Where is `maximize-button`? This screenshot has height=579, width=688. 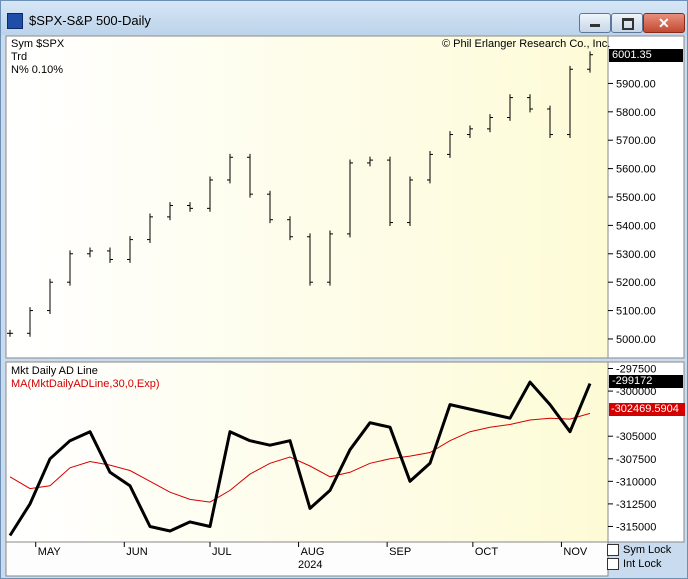
maximize-button is located at coordinates (627, 23).